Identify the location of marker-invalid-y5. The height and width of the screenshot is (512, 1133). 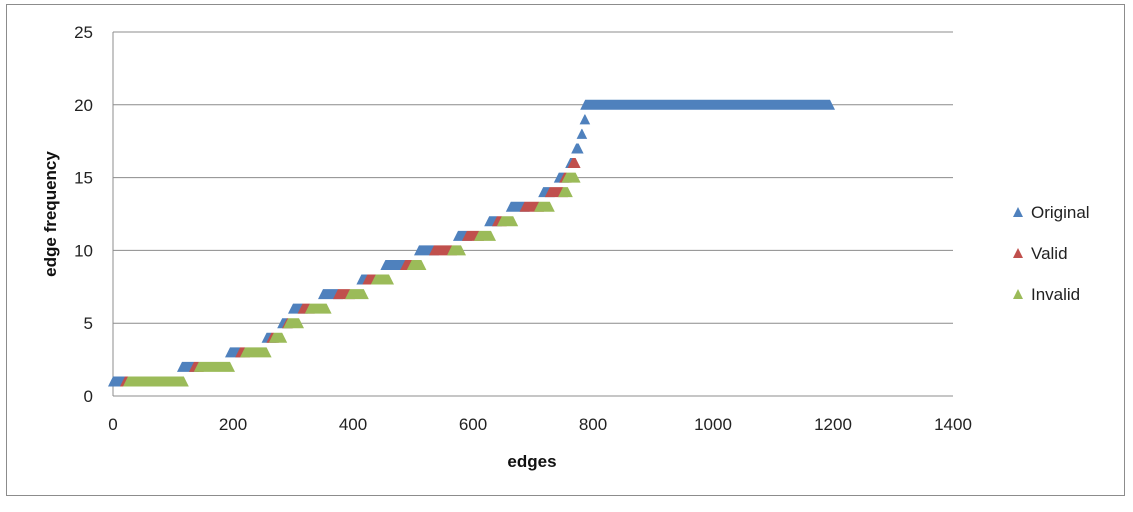
(293, 323).